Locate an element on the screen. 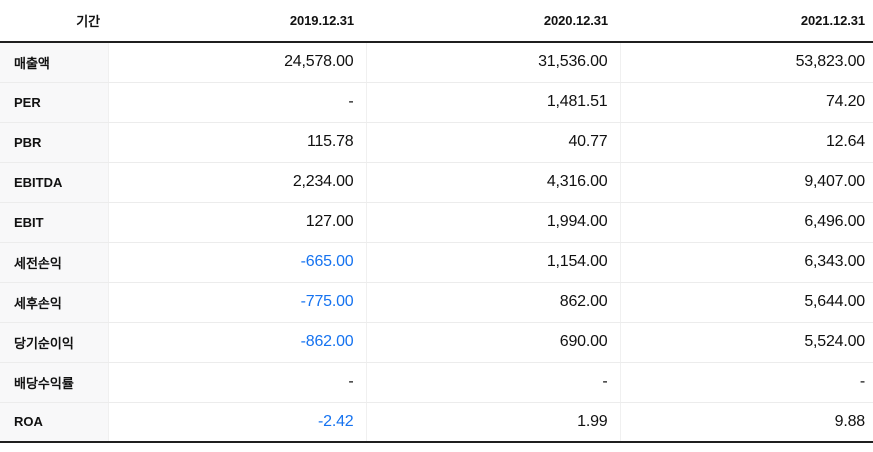 This screenshot has height=452, width=873. cell-value: 2,234.00 is located at coordinates (236, 182).